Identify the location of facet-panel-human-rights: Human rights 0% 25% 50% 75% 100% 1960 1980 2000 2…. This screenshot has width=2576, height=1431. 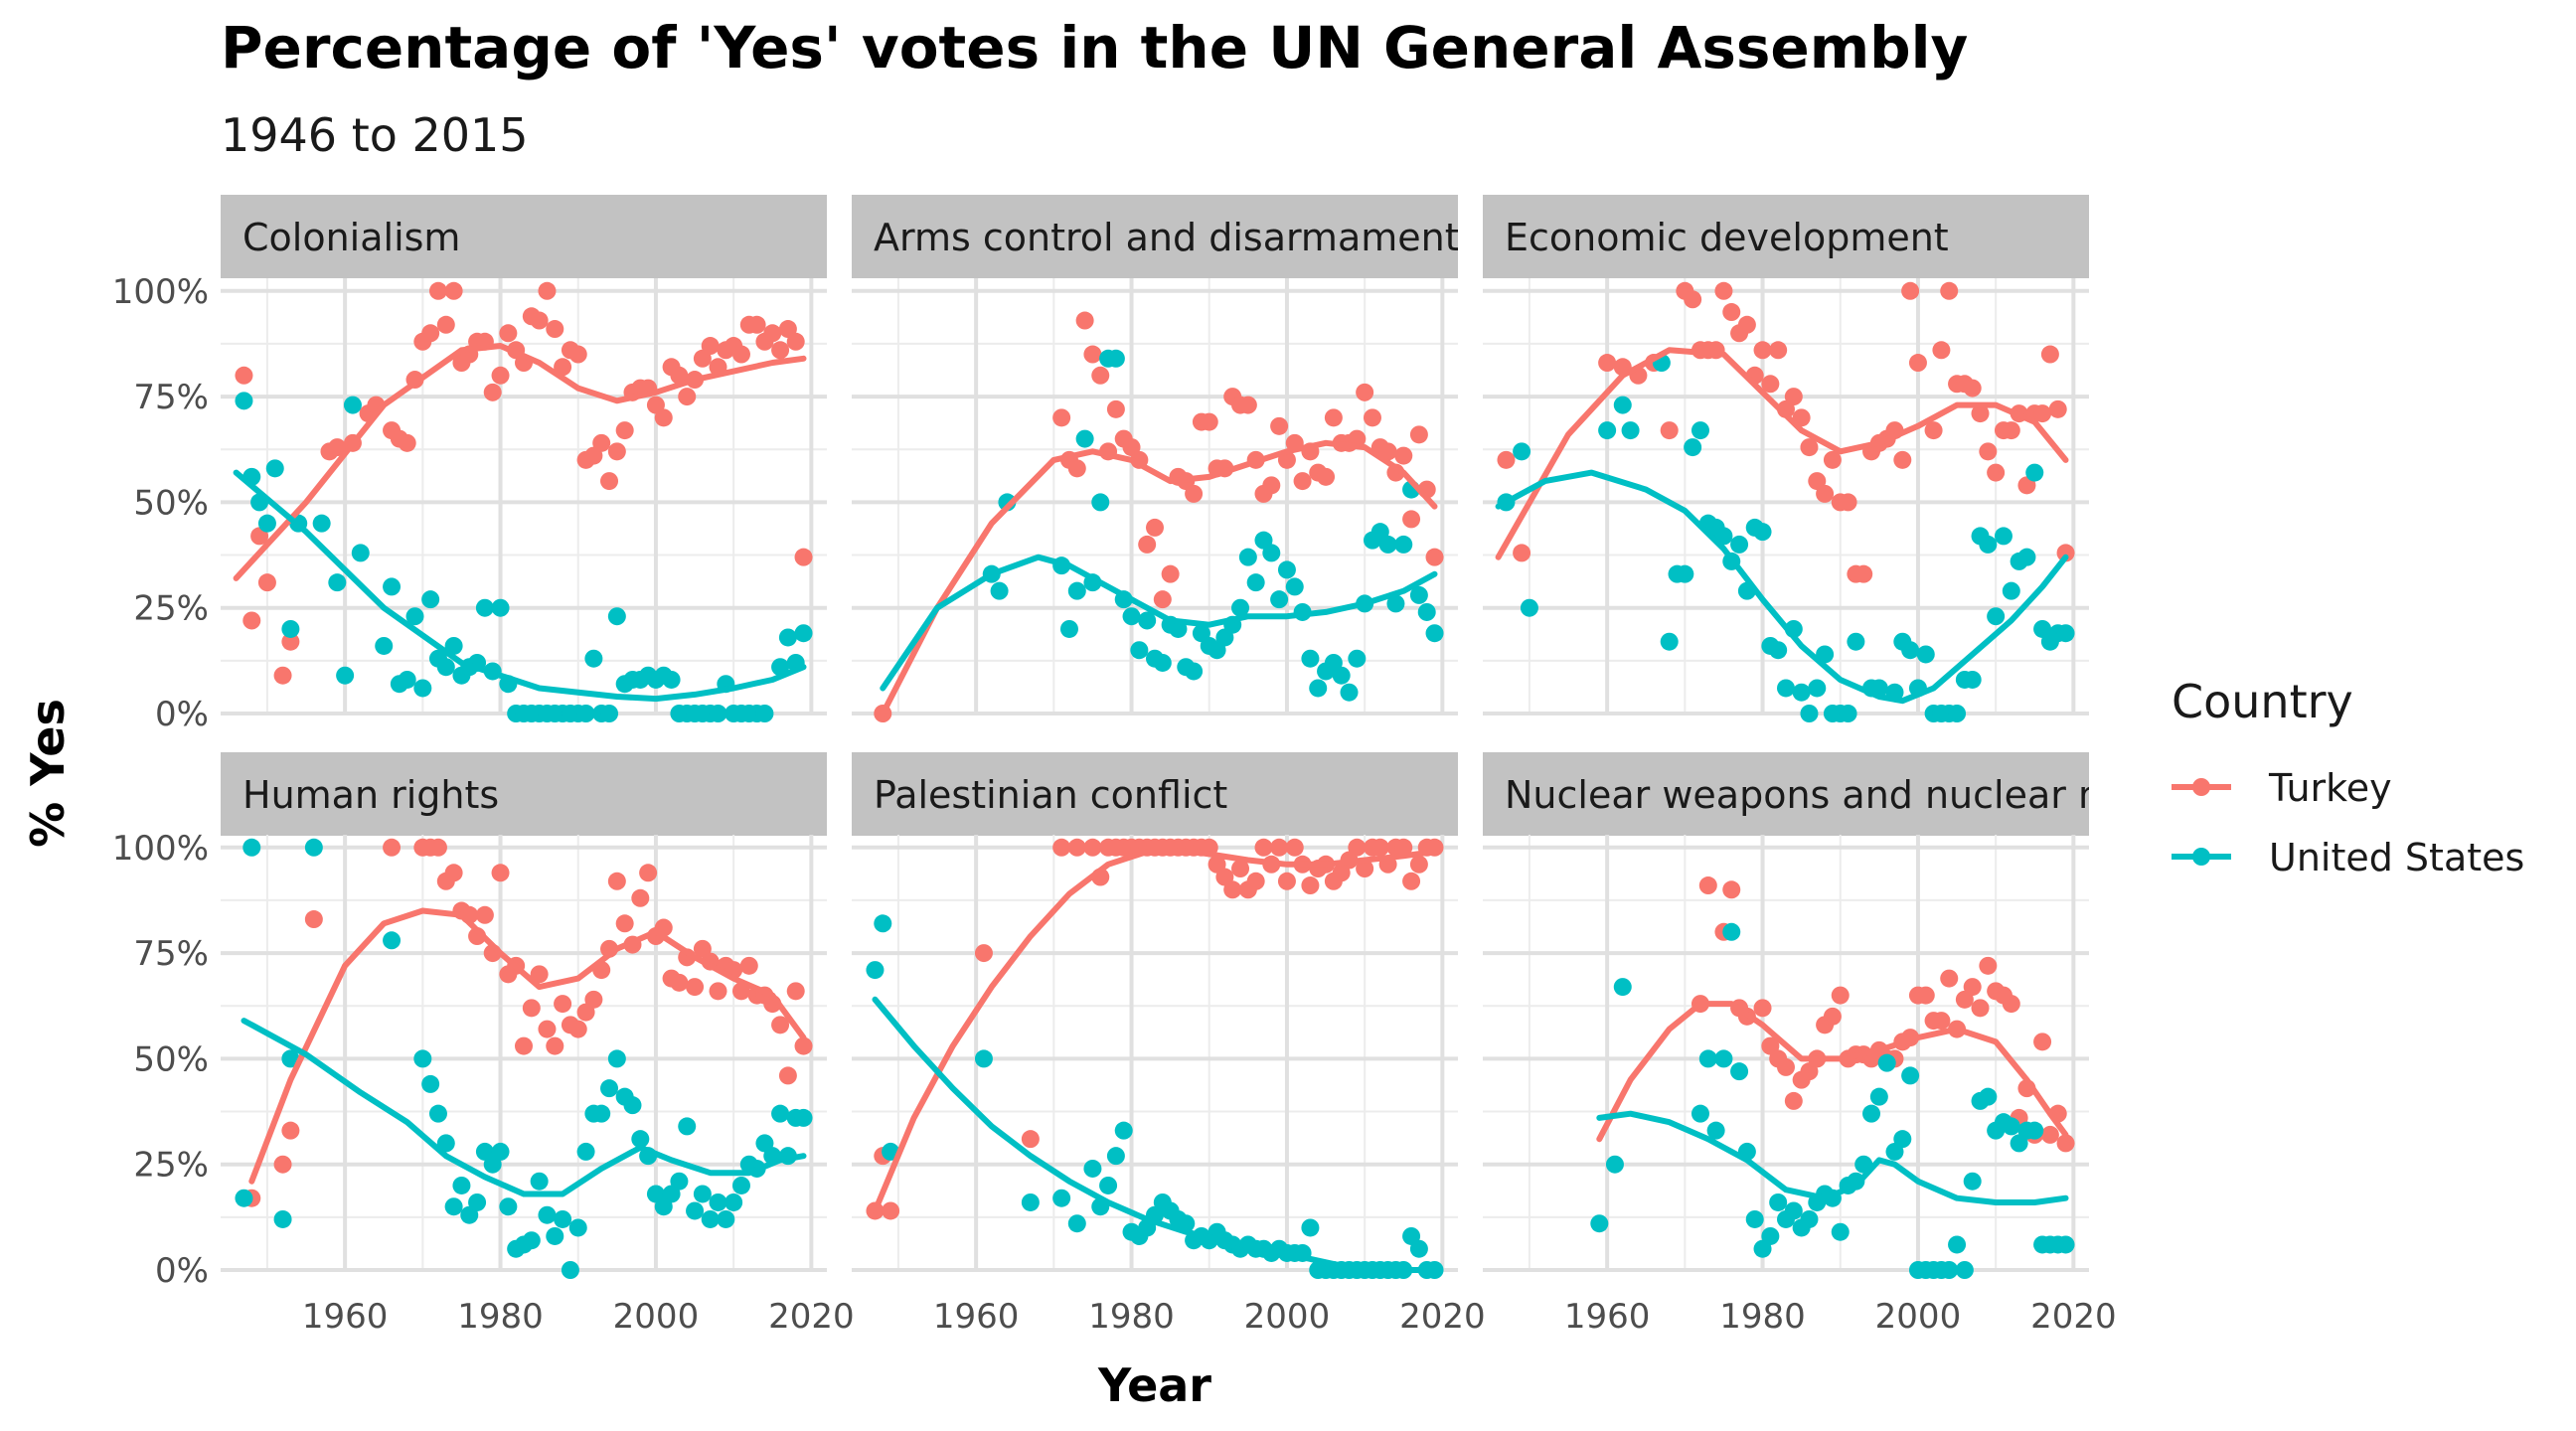
(483, 1044).